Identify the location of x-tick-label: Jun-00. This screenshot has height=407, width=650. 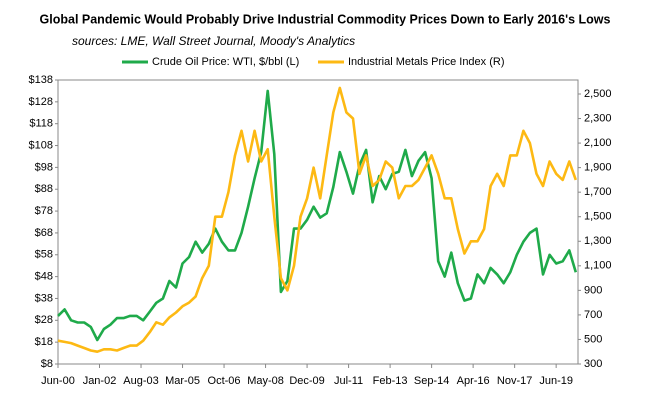
(58, 381).